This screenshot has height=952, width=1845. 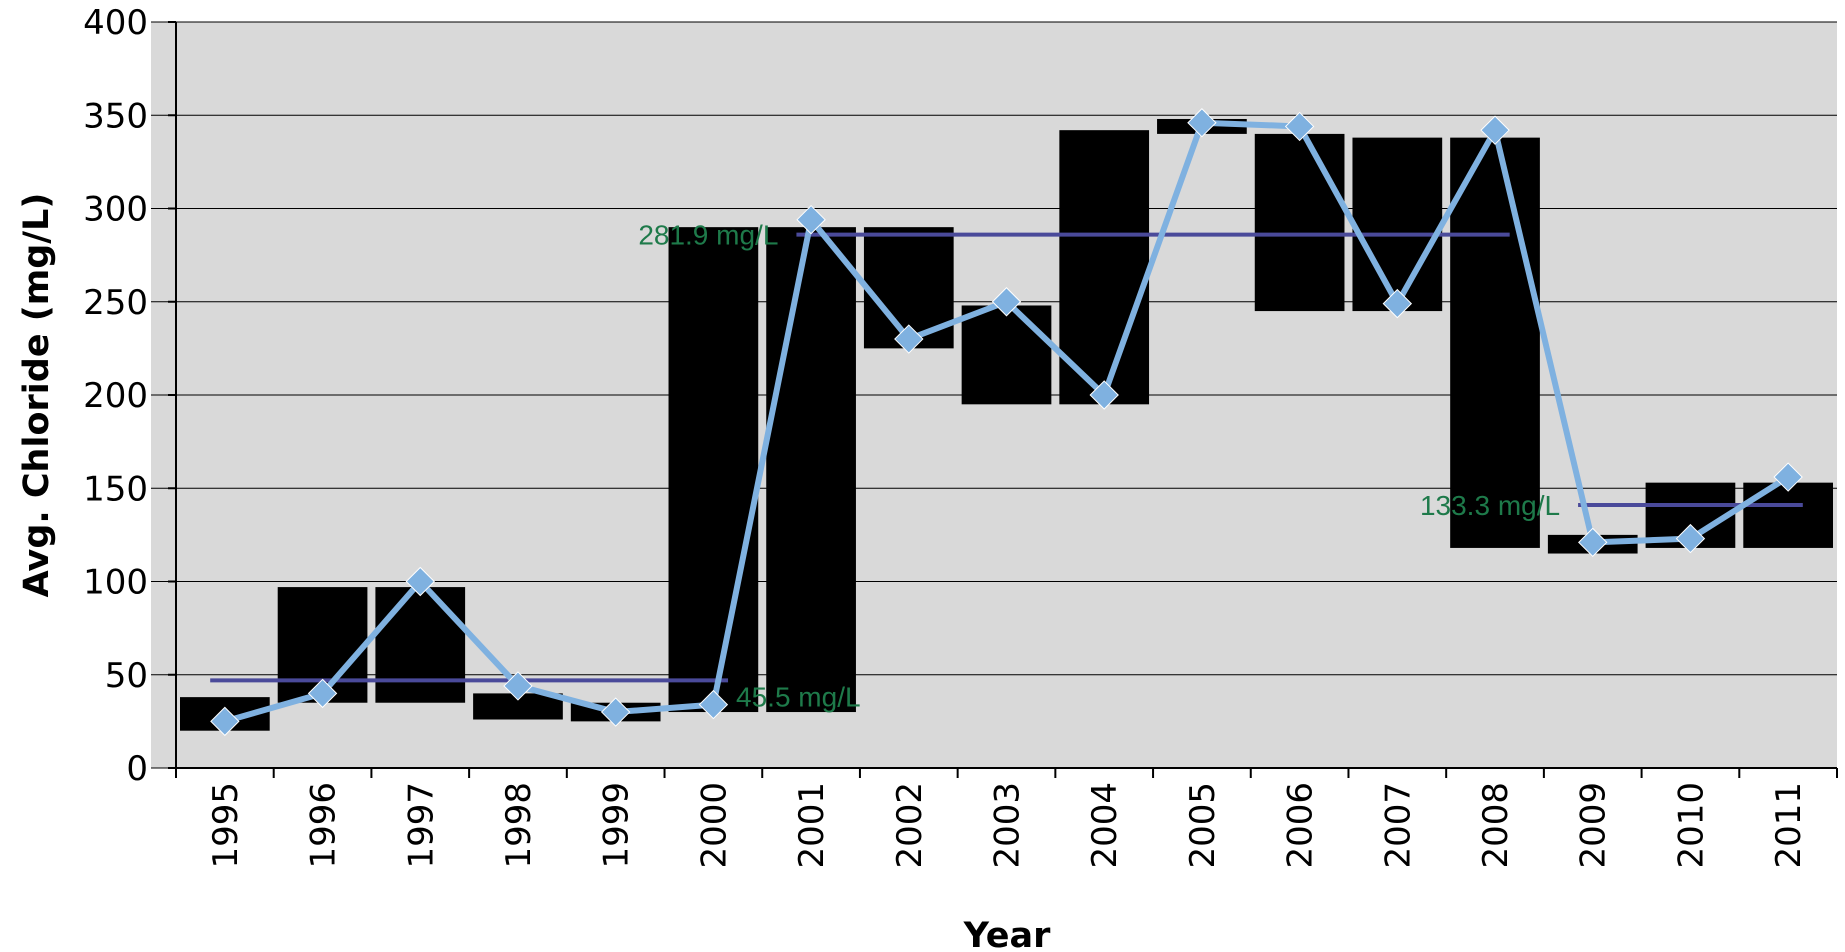 What do you see at coordinates (812, 825) in the screenshot?
I see `x-tick-label: 2001` at bounding box center [812, 825].